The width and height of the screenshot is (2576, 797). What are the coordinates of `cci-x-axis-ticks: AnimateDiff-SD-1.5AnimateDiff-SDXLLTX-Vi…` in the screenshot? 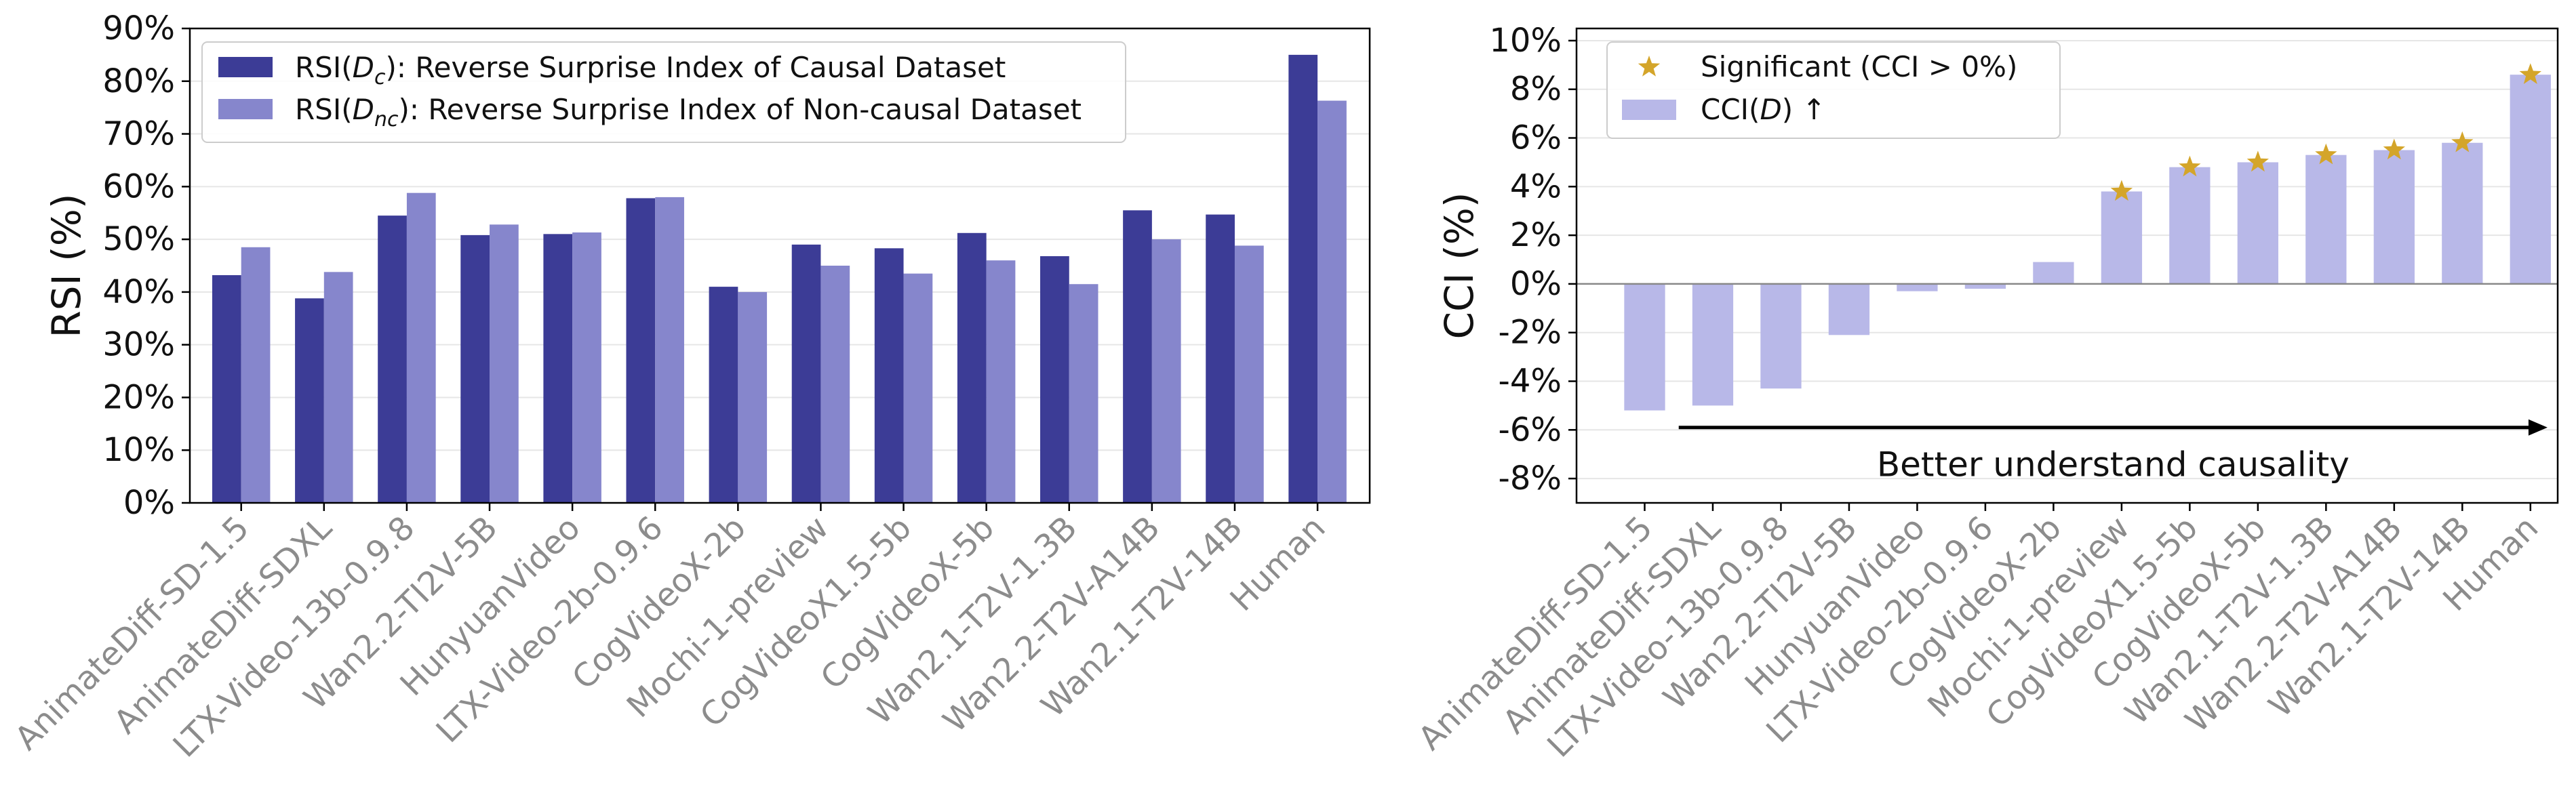 It's located at (1978, 634).